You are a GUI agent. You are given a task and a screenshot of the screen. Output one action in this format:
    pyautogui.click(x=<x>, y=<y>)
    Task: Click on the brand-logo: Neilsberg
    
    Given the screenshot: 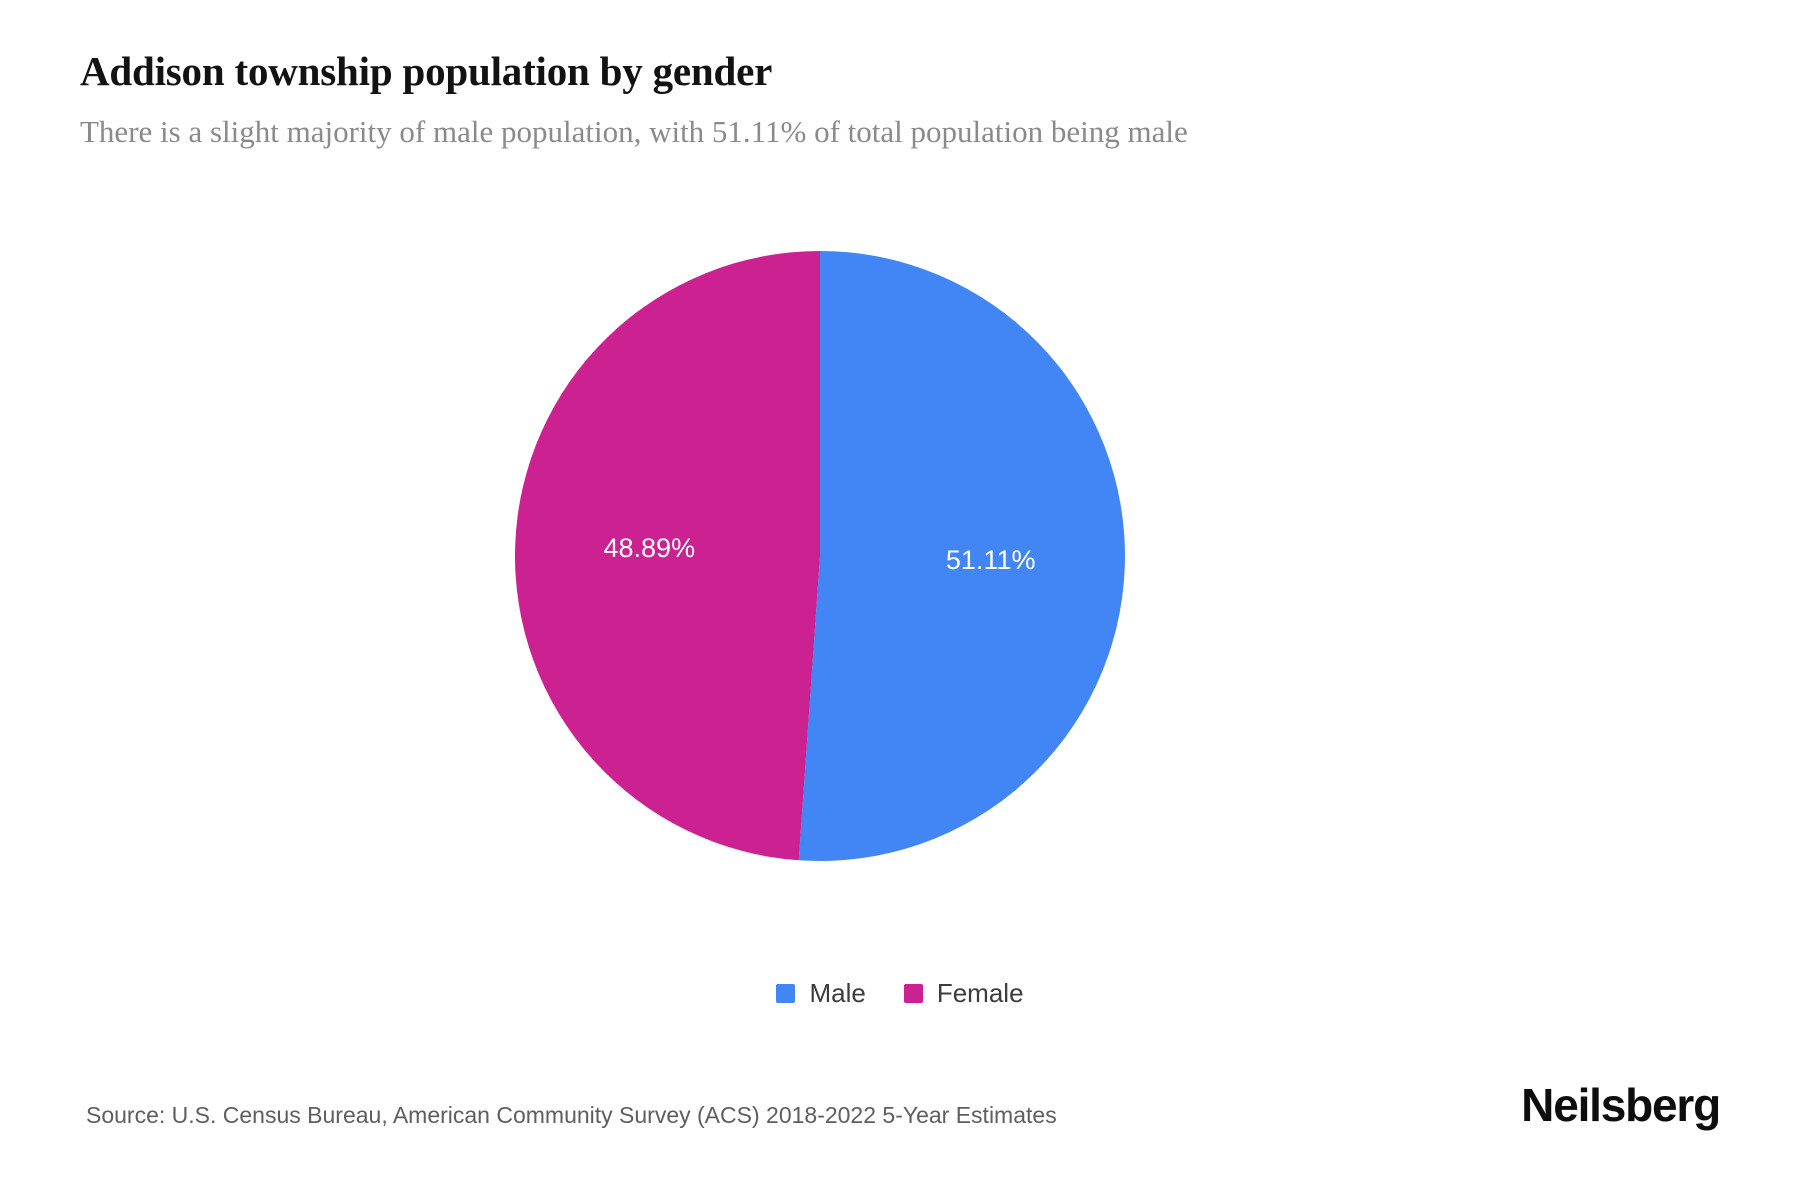 What is the action you would take?
    pyautogui.click(x=1621, y=1105)
    